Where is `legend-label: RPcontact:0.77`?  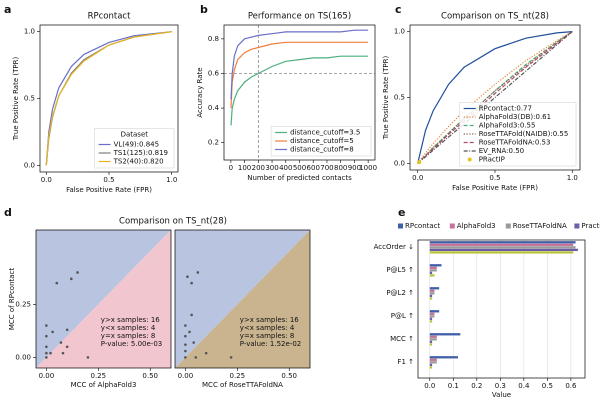
legend-label: RPcontact:0.77 is located at coordinates (505, 109).